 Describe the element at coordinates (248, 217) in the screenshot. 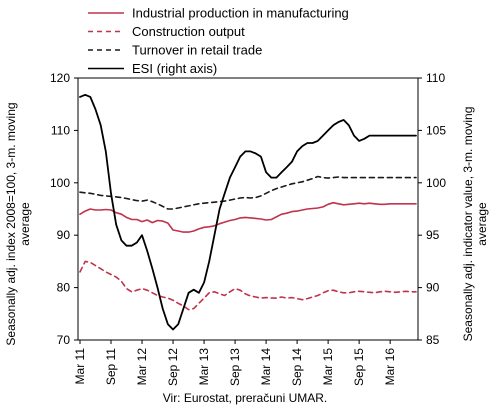

I see `series-line-industrial-production-in-manufacturing` at that location.